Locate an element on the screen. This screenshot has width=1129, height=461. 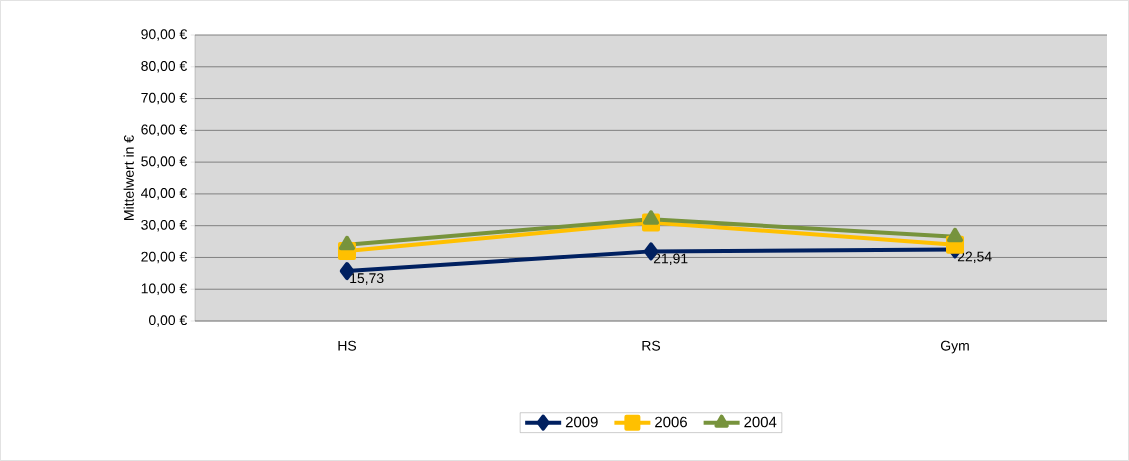
x-tick-label: Gym is located at coordinates (954, 347).